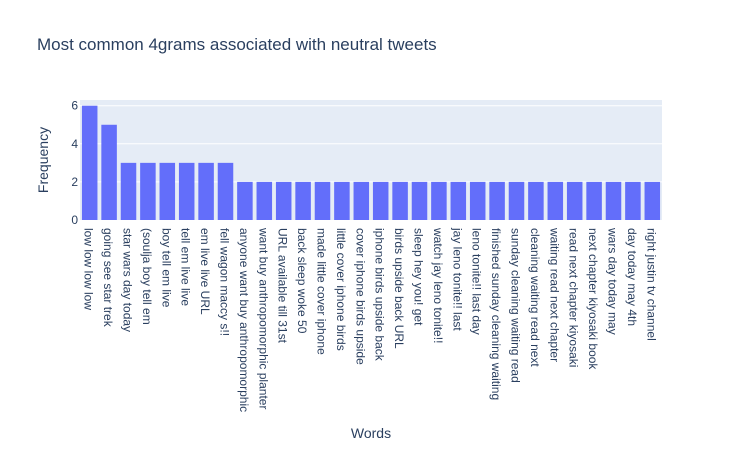 The width and height of the screenshot is (742, 450). Describe the element at coordinates (438, 285) in the screenshot. I see `x-tick-label: watch jay leno tonite!!` at that location.